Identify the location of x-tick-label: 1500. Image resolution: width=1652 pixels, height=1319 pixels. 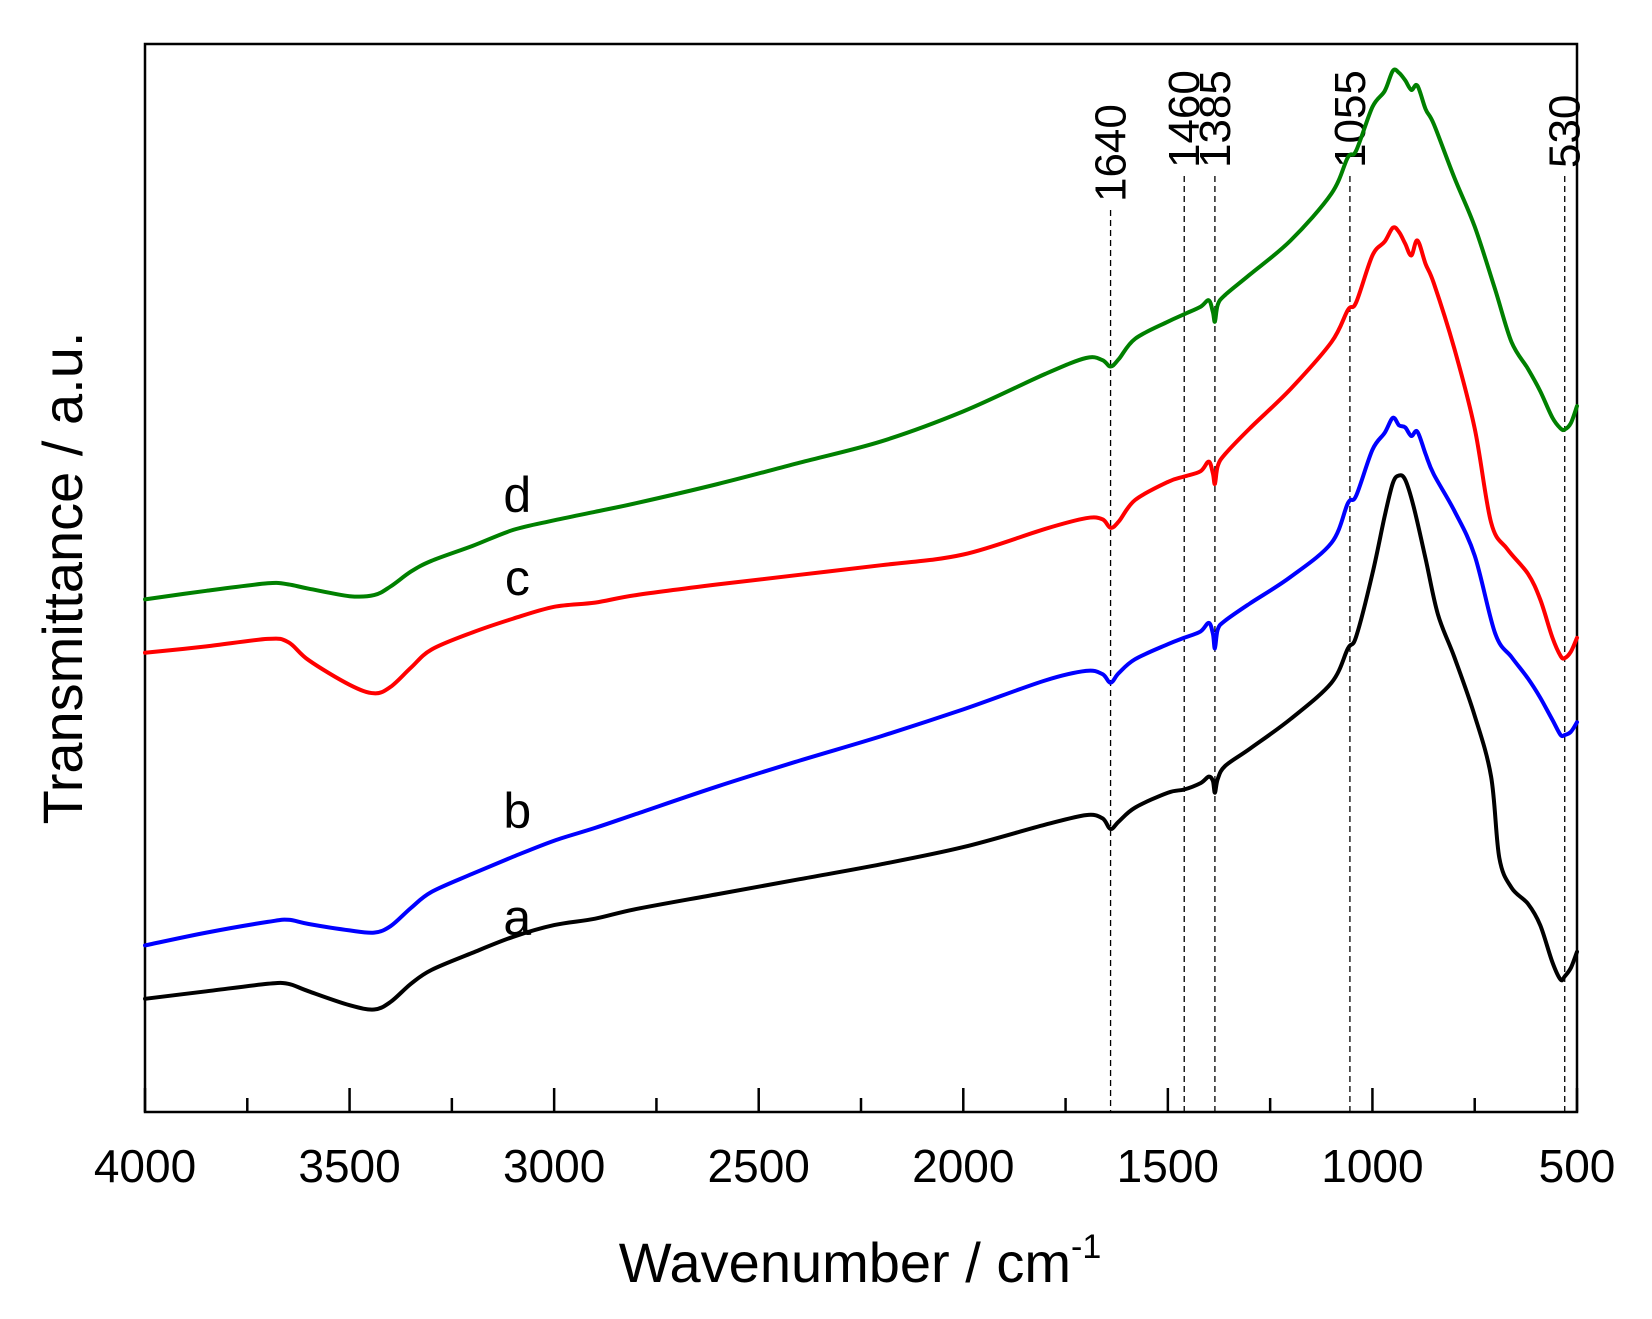
(1168, 1166).